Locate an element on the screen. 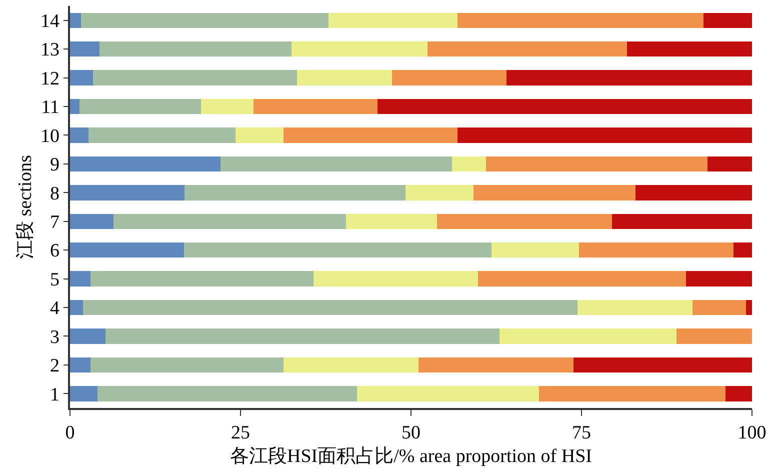  y-tick-label: 8 is located at coordinates (55, 193).